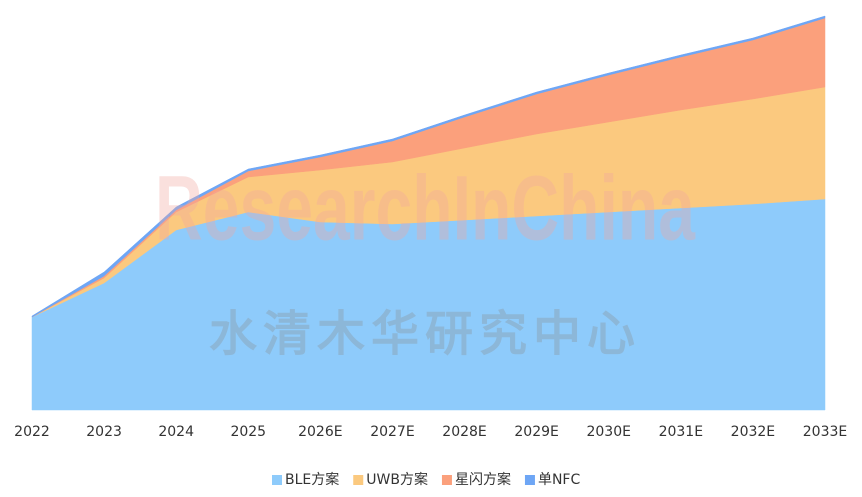 The image size is (862, 497). I want to click on x-tick-label: 2028E, so click(464, 432).